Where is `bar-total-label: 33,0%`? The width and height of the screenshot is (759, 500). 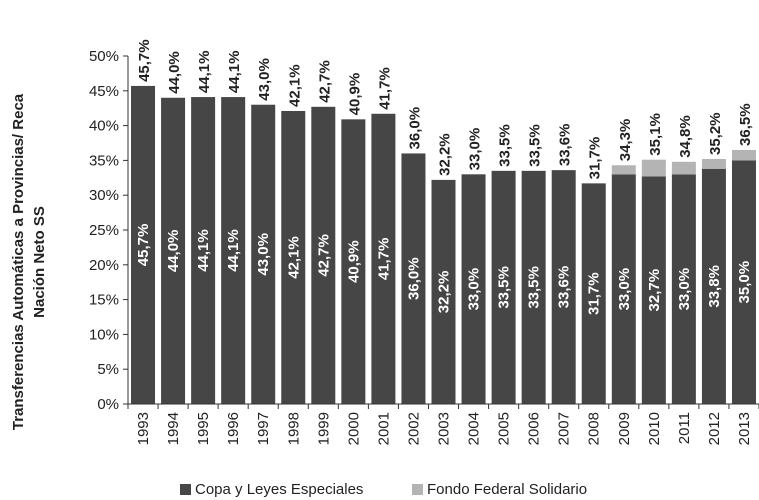
bar-total-label: 33,0% is located at coordinates (475, 149).